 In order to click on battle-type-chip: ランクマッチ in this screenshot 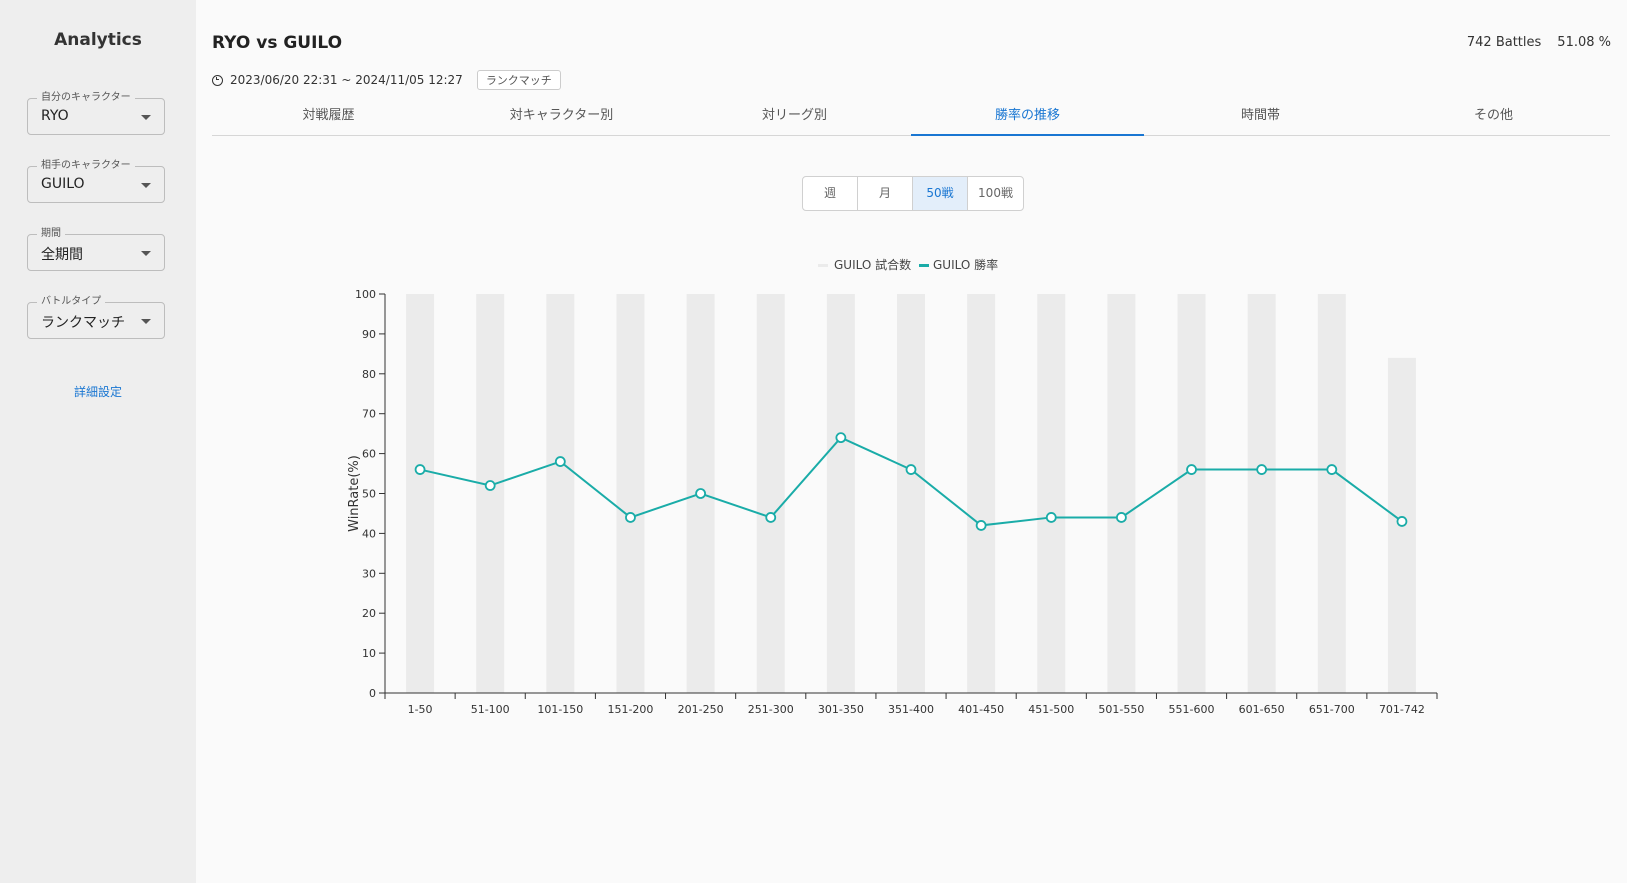, I will do `click(518, 80)`.